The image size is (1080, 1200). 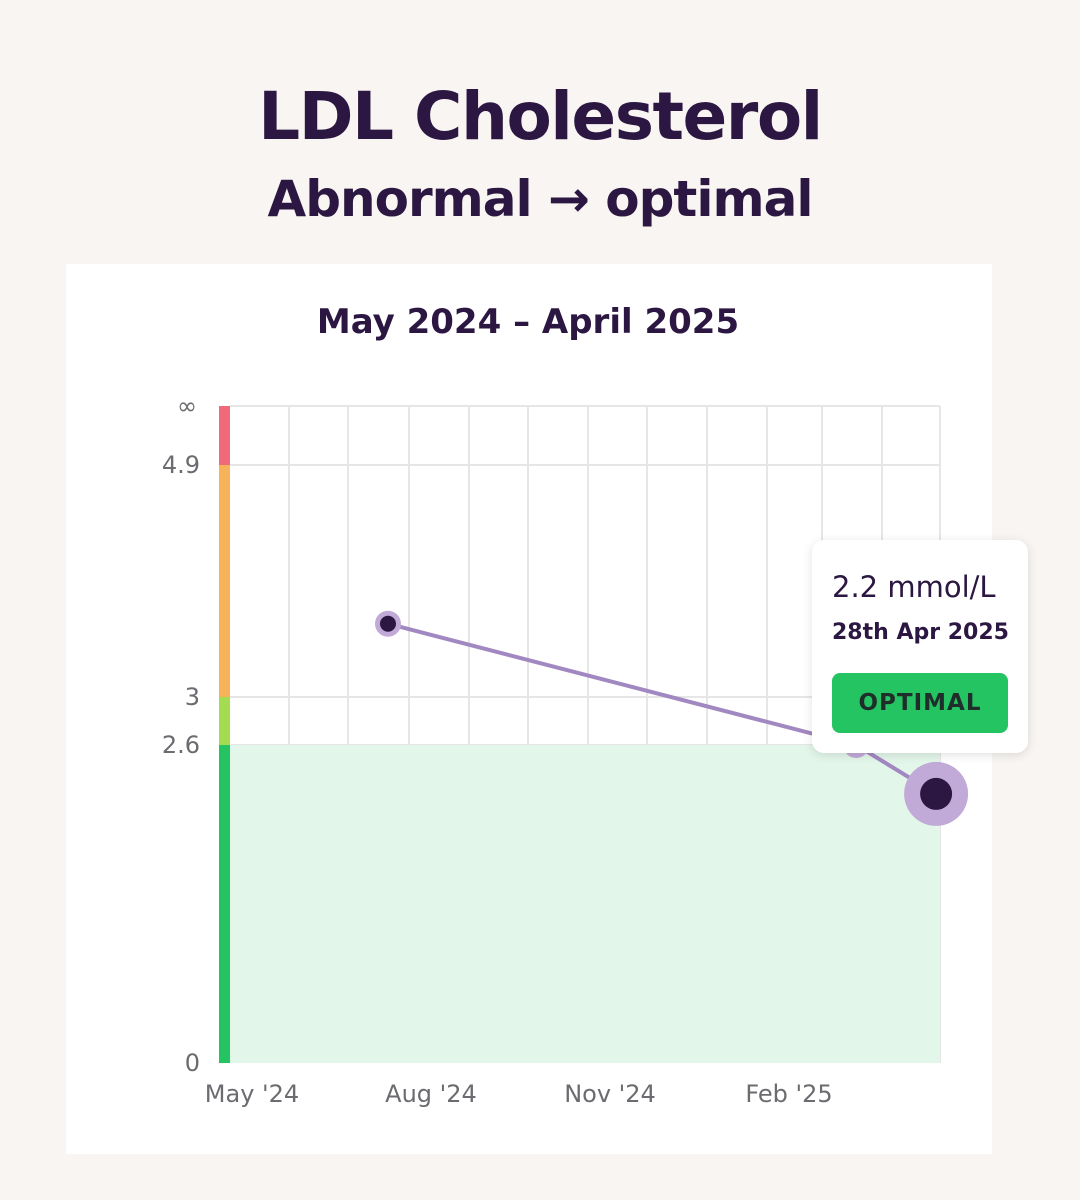 What do you see at coordinates (920, 632) in the screenshot?
I see `tooltip-date: 28th Apr 2025` at bounding box center [920, 632].